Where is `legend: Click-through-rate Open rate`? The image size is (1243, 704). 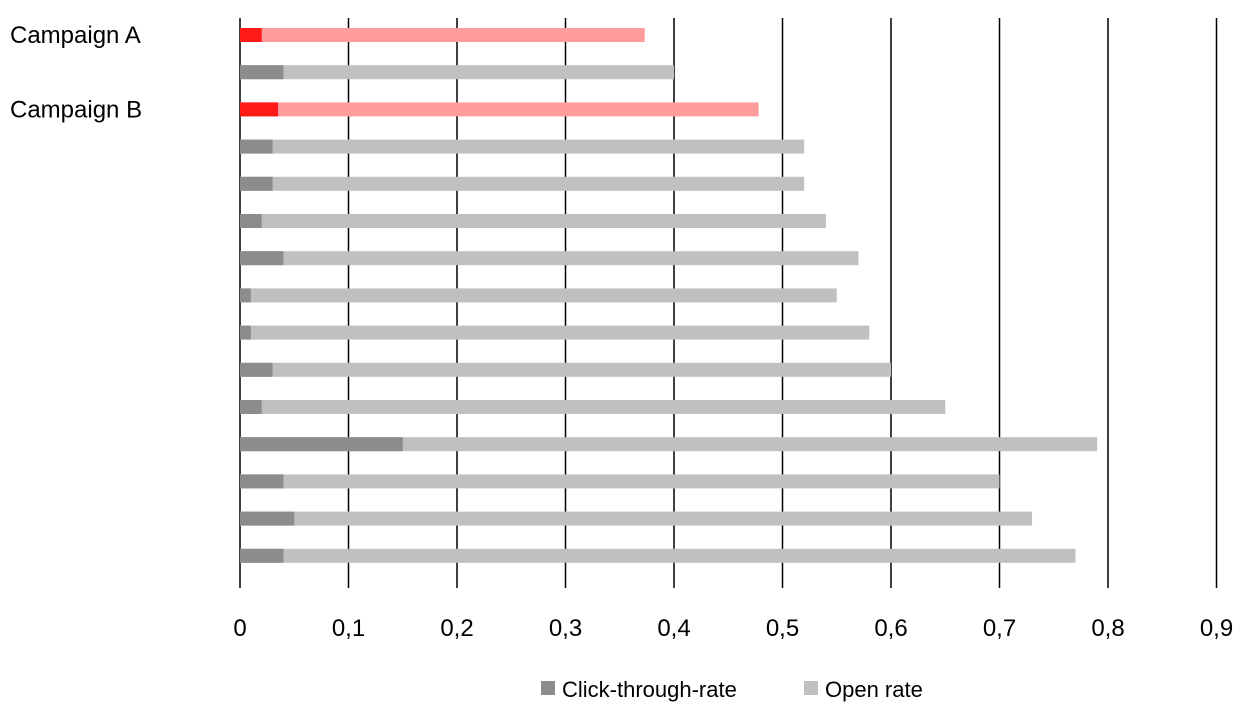 legend: Click-through-rate Open rate is located at coordinates (732, 689).